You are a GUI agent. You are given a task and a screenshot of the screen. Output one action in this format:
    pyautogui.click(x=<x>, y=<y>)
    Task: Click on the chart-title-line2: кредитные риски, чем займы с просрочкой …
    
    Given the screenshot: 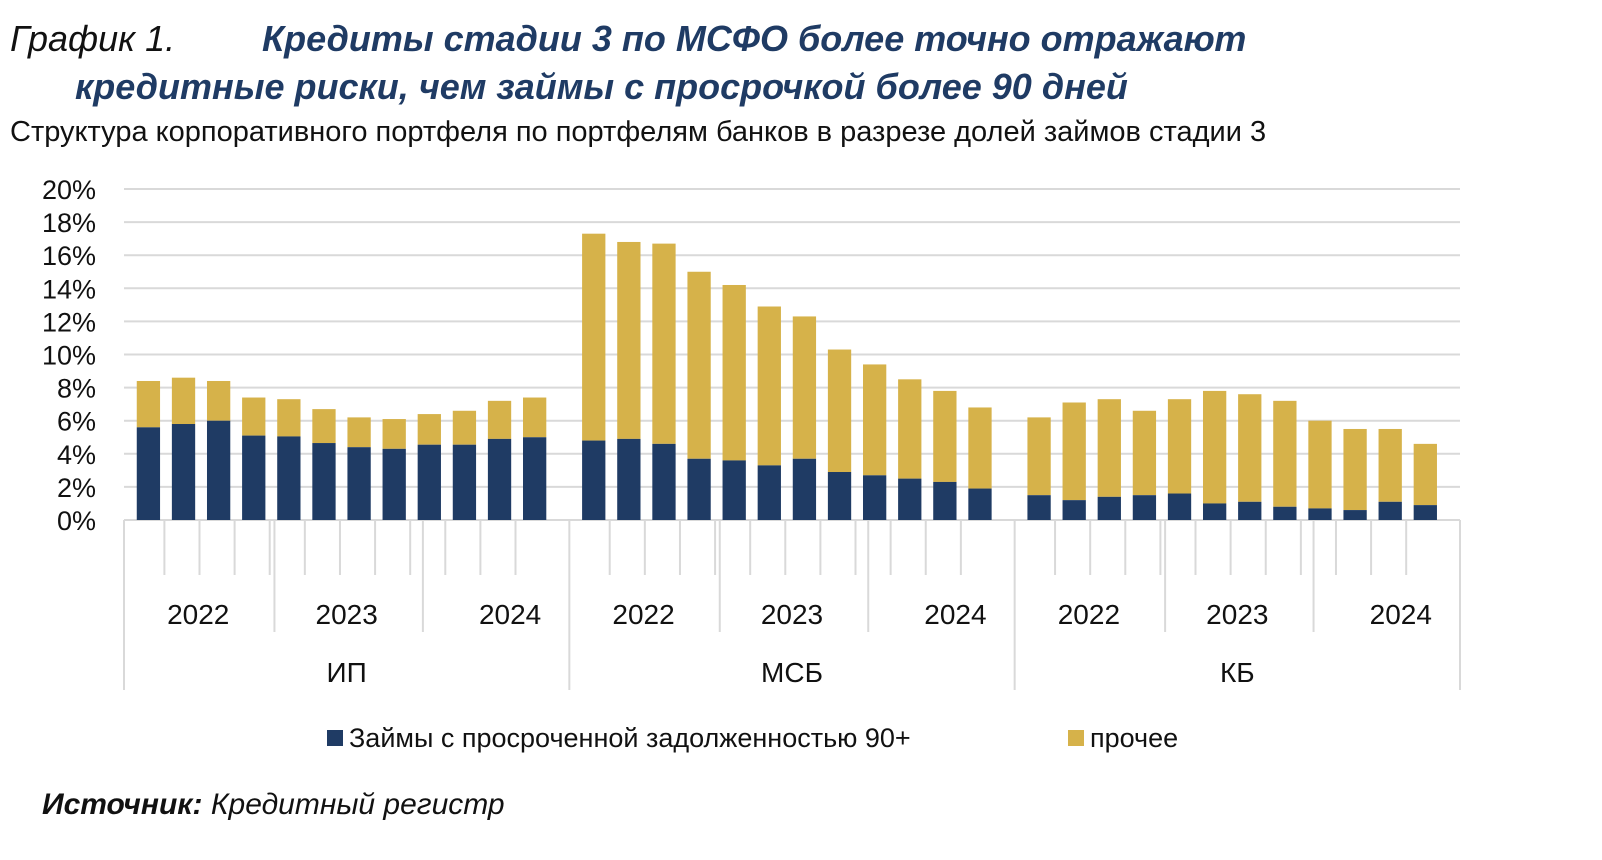 What is the action you would take?
    pyautogui.click(x=601, y=86)
    